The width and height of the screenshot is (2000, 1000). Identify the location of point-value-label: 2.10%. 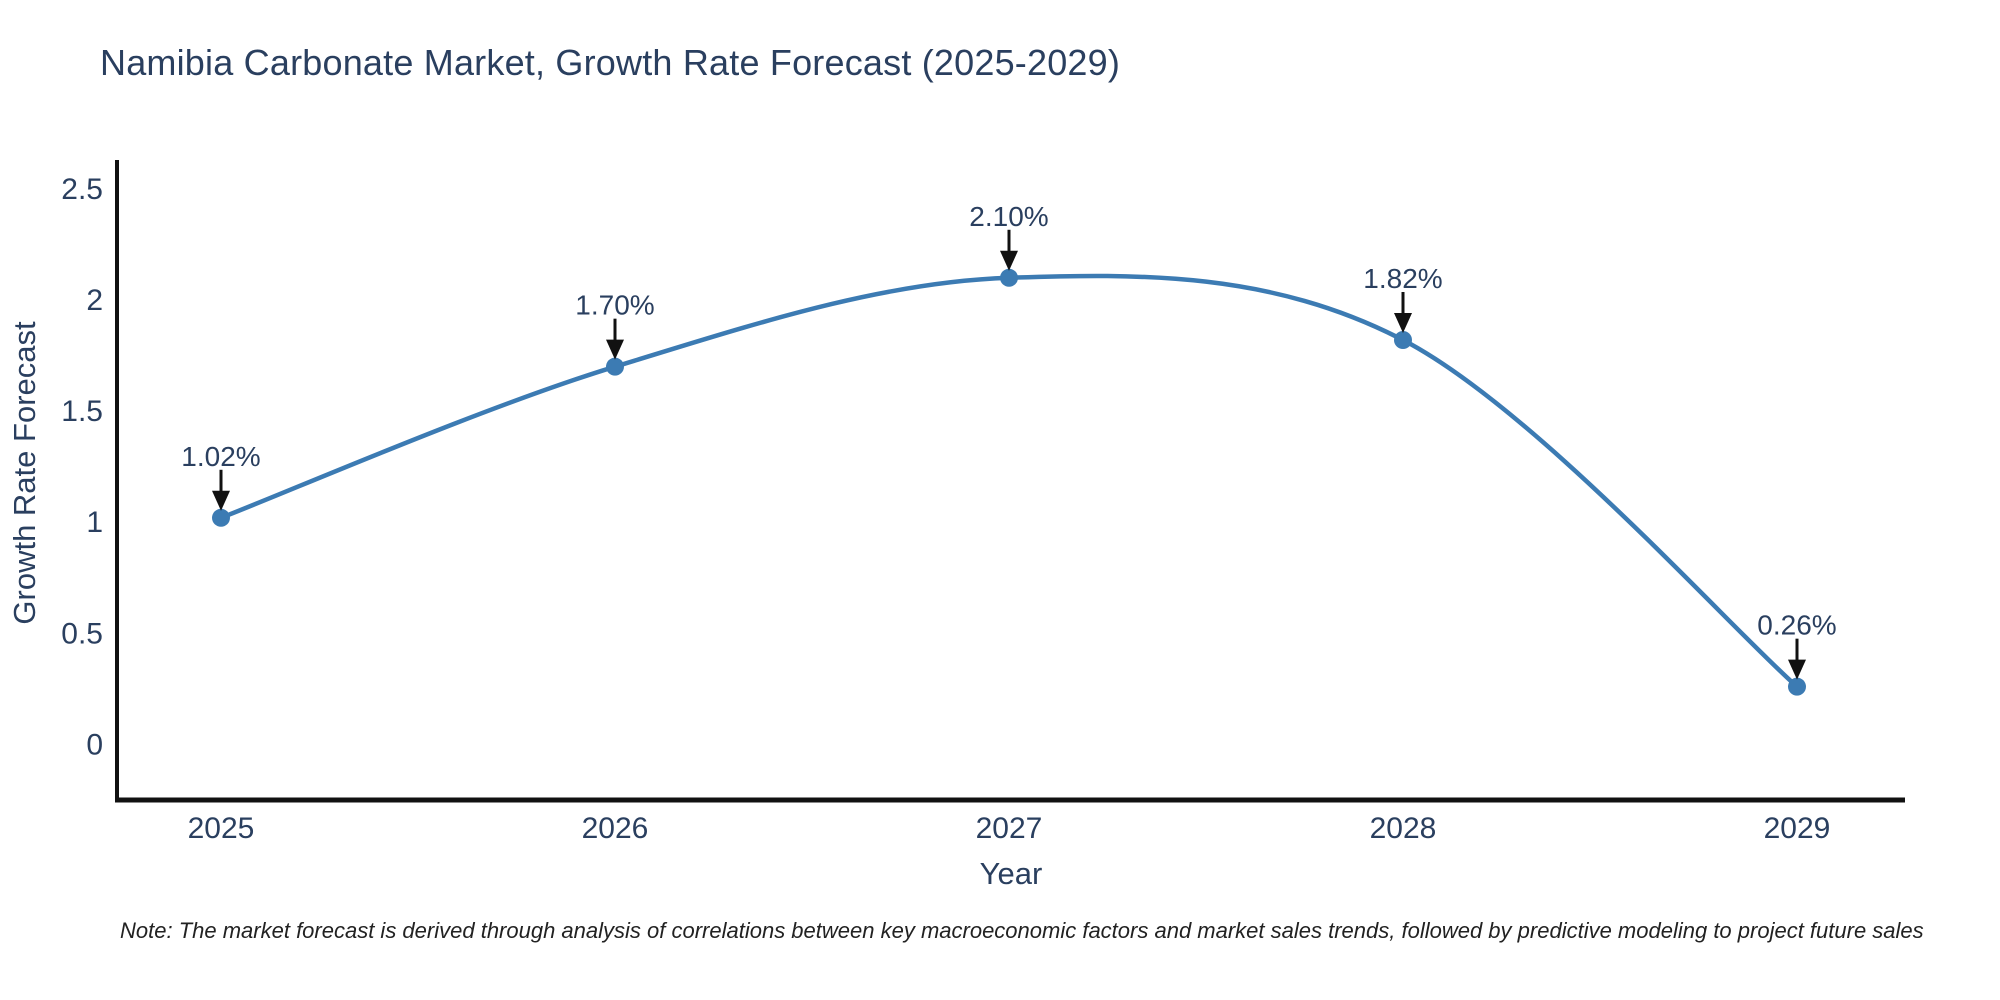
(1008, 216).